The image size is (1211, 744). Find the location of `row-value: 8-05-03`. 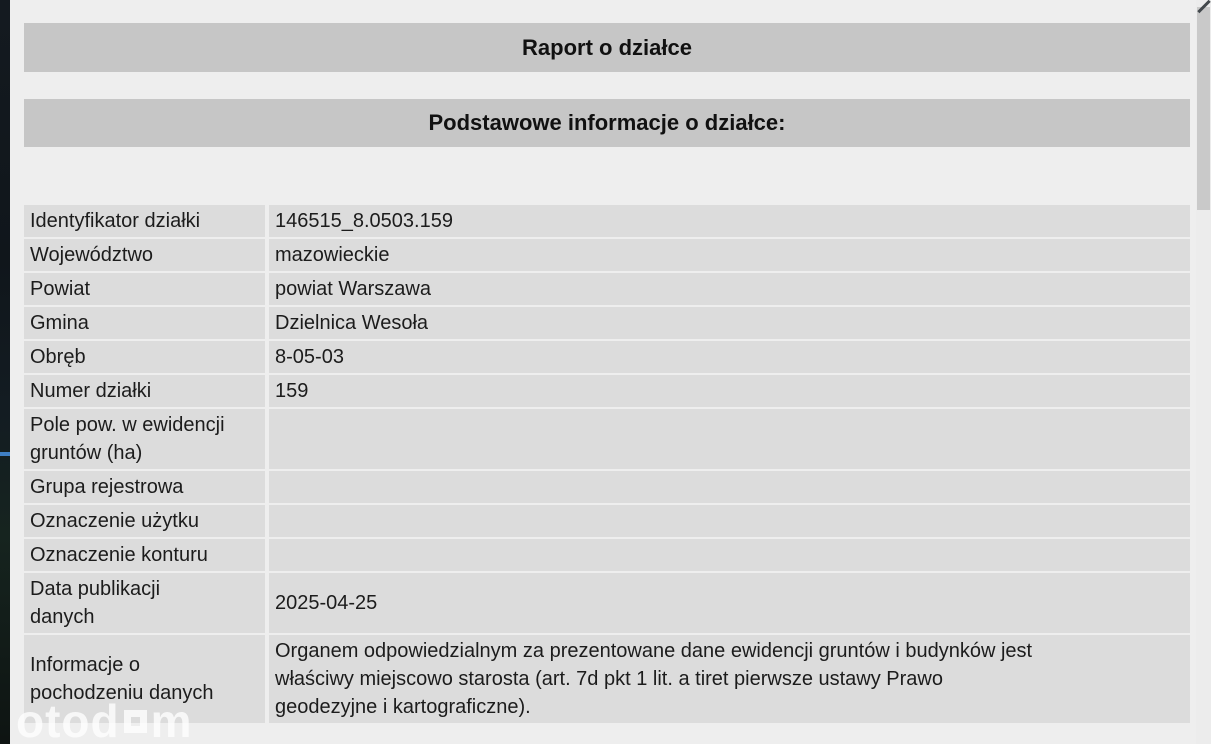

row-value: 8-05-03 is located at coordinates (729, 357).